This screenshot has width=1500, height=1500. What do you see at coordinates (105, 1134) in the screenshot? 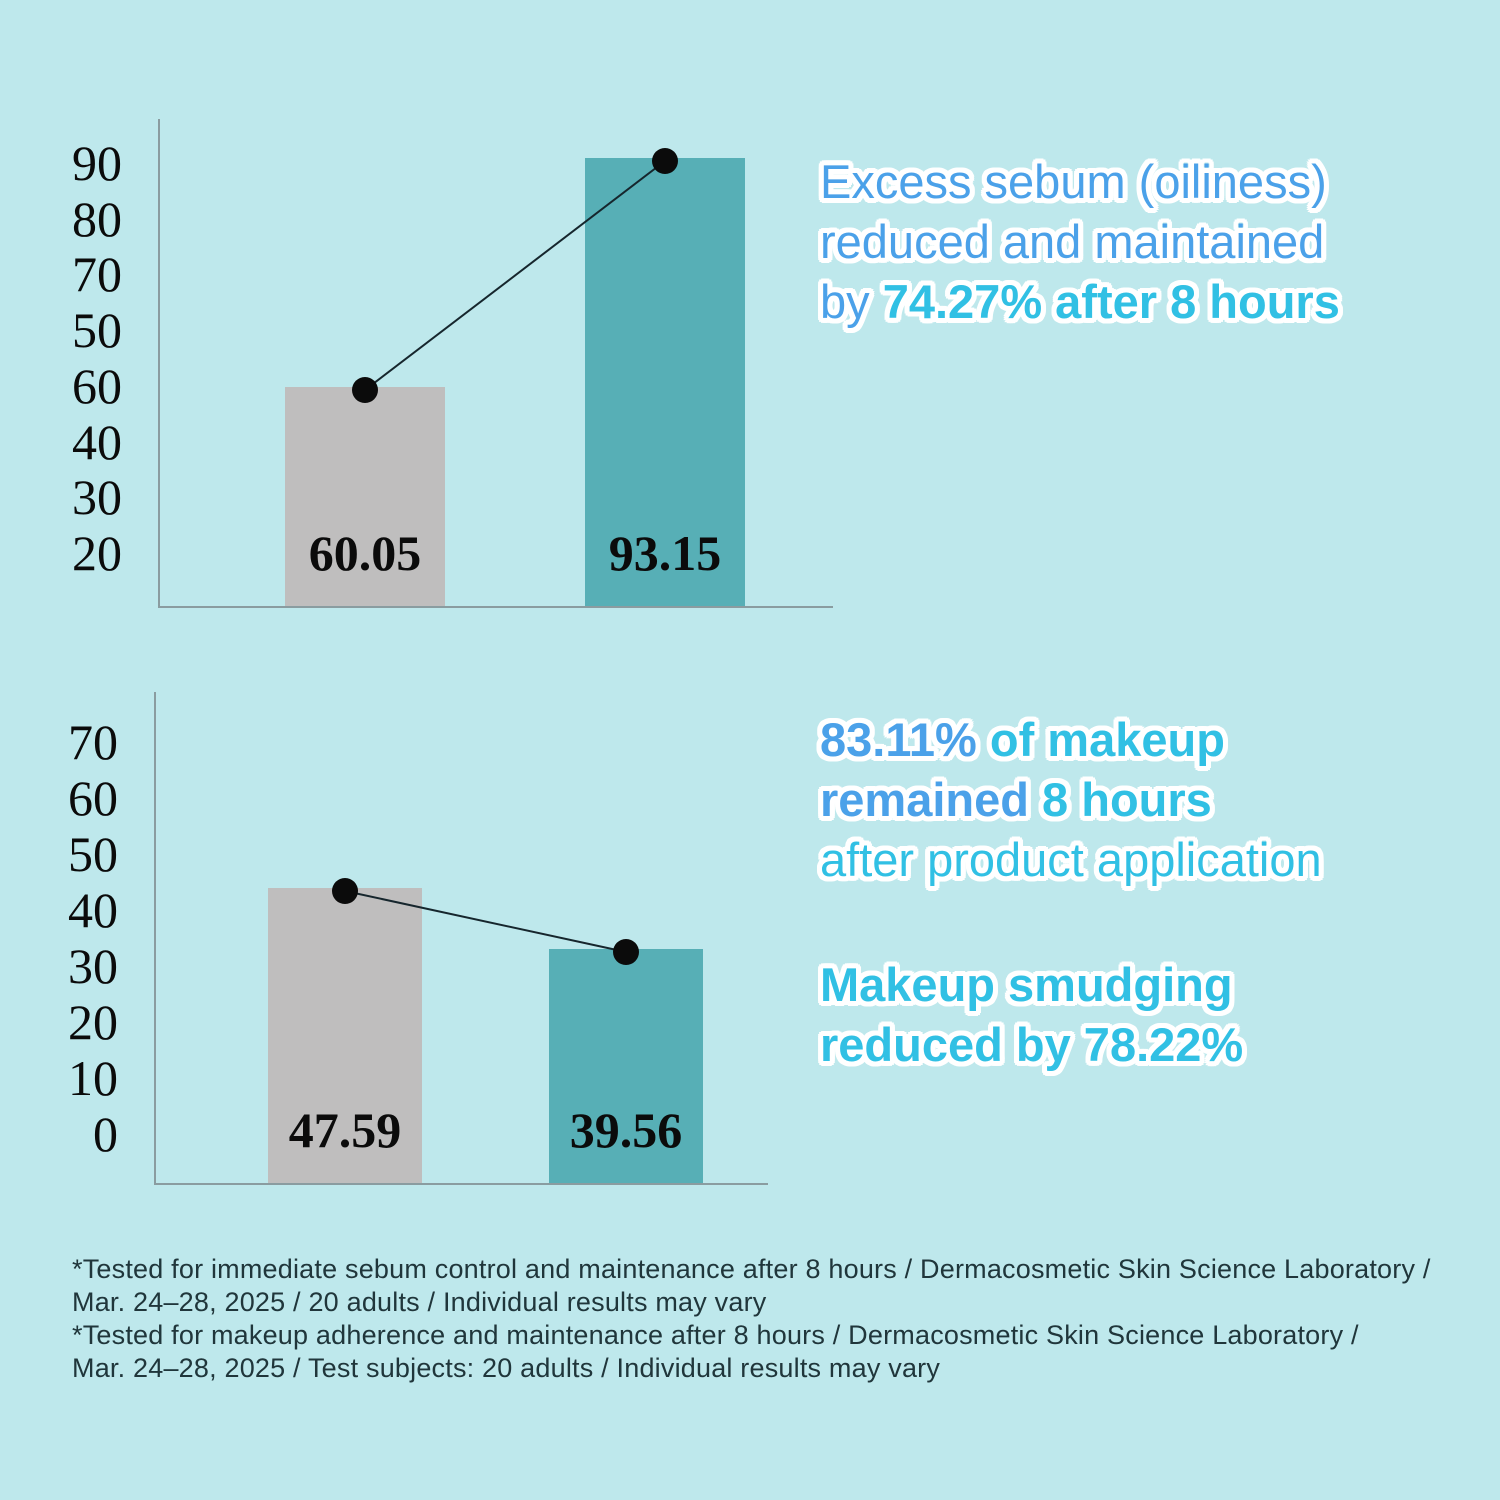
I see `y-tick-label: 0` at bounding box center [105, 1134].